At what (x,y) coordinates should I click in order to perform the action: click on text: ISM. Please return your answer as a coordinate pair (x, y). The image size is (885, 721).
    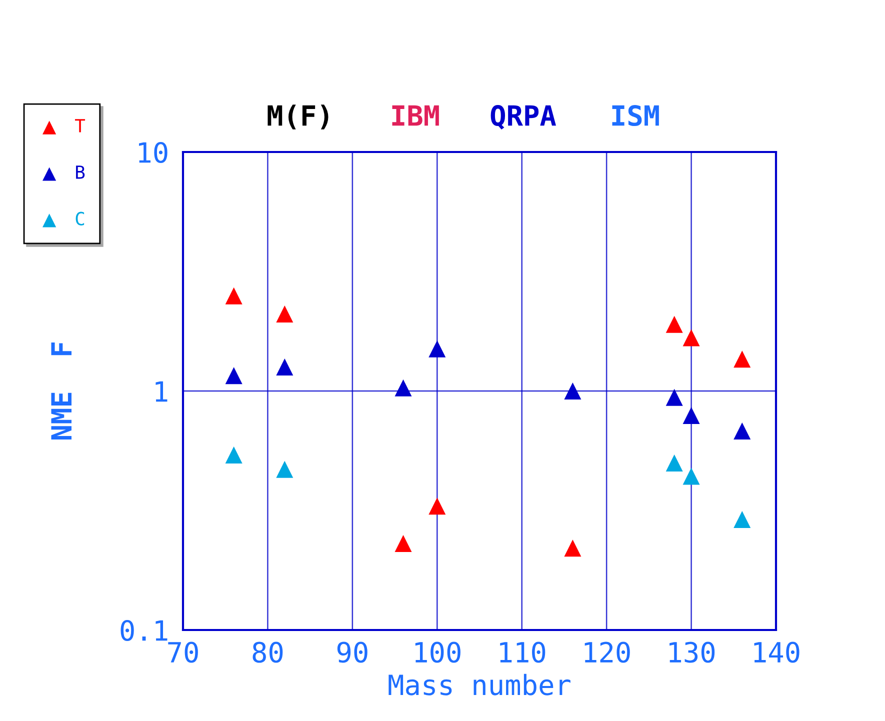
    Looking at the image, I should click on (635, 115).